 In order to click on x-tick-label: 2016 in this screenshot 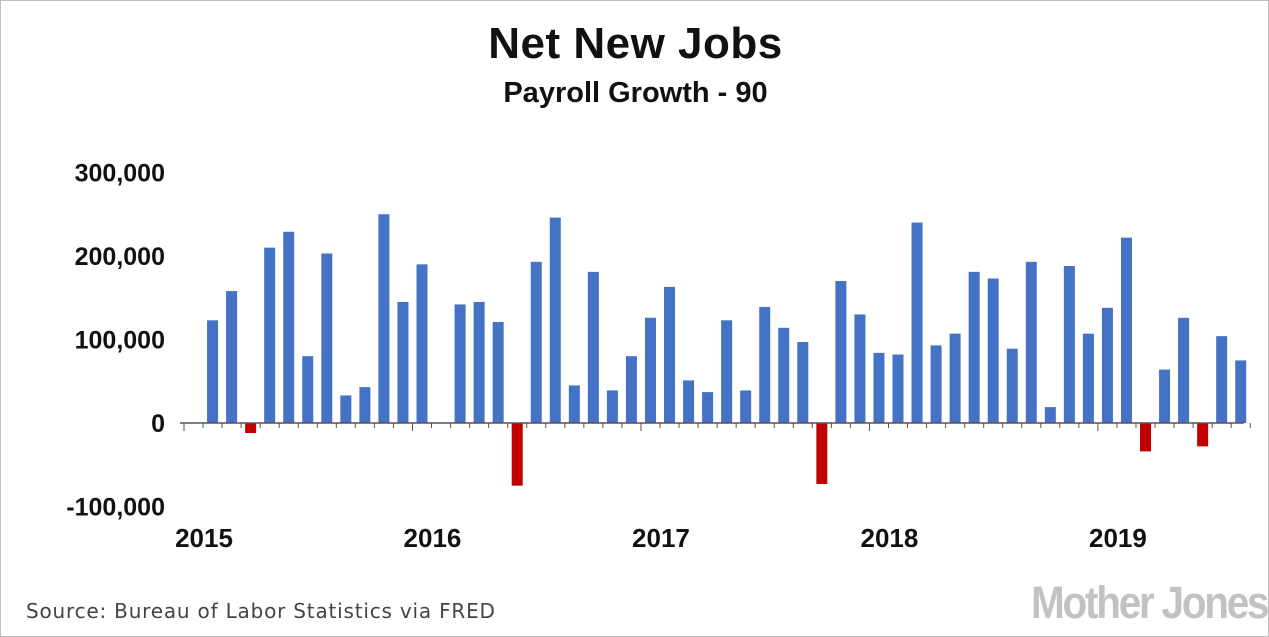, I will do `click(433, 538)`.